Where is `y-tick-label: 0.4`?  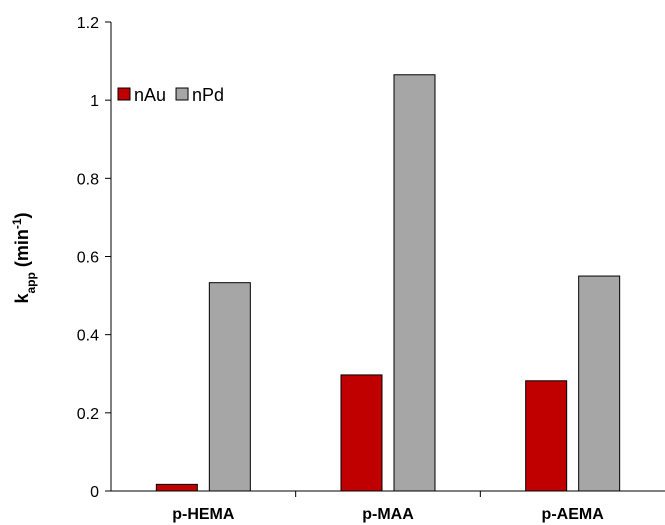 y-tick-label: 0.4 is located at coordinates (88, 336).